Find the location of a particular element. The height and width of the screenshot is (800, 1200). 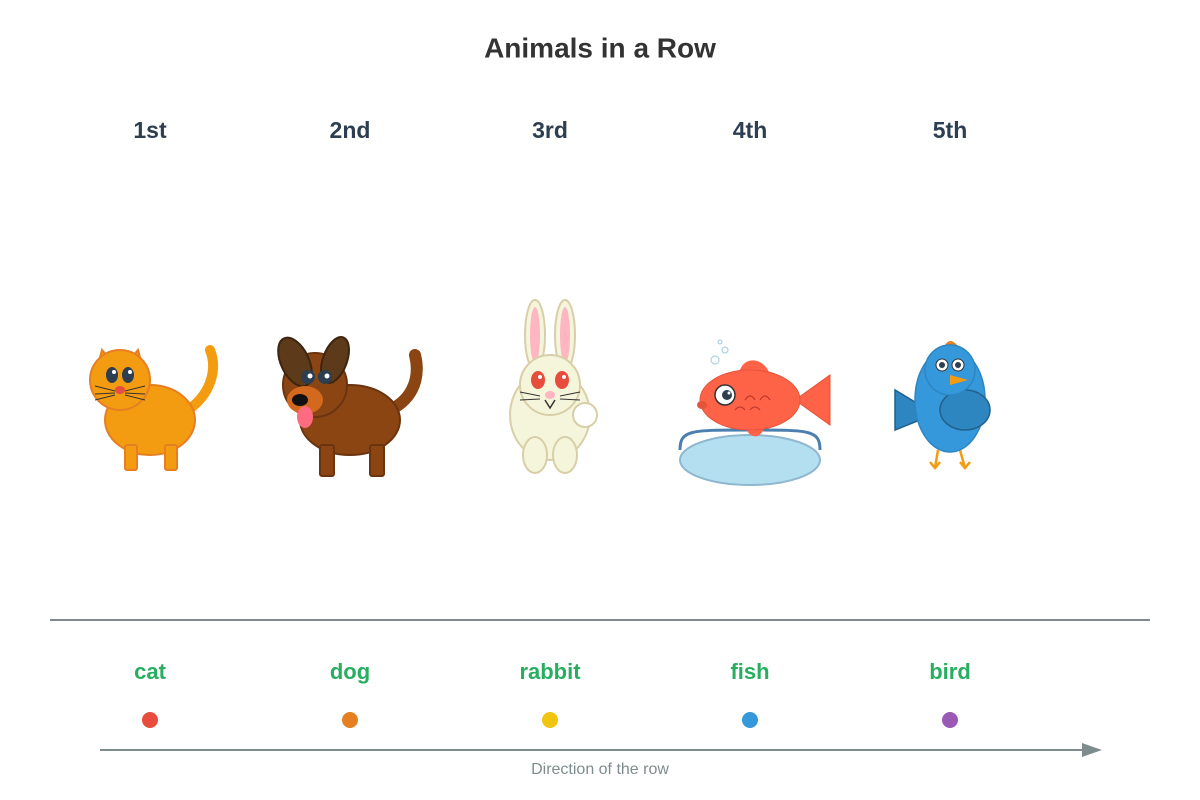

direction-label: Direction of the row is located at coordinates (600, 769).